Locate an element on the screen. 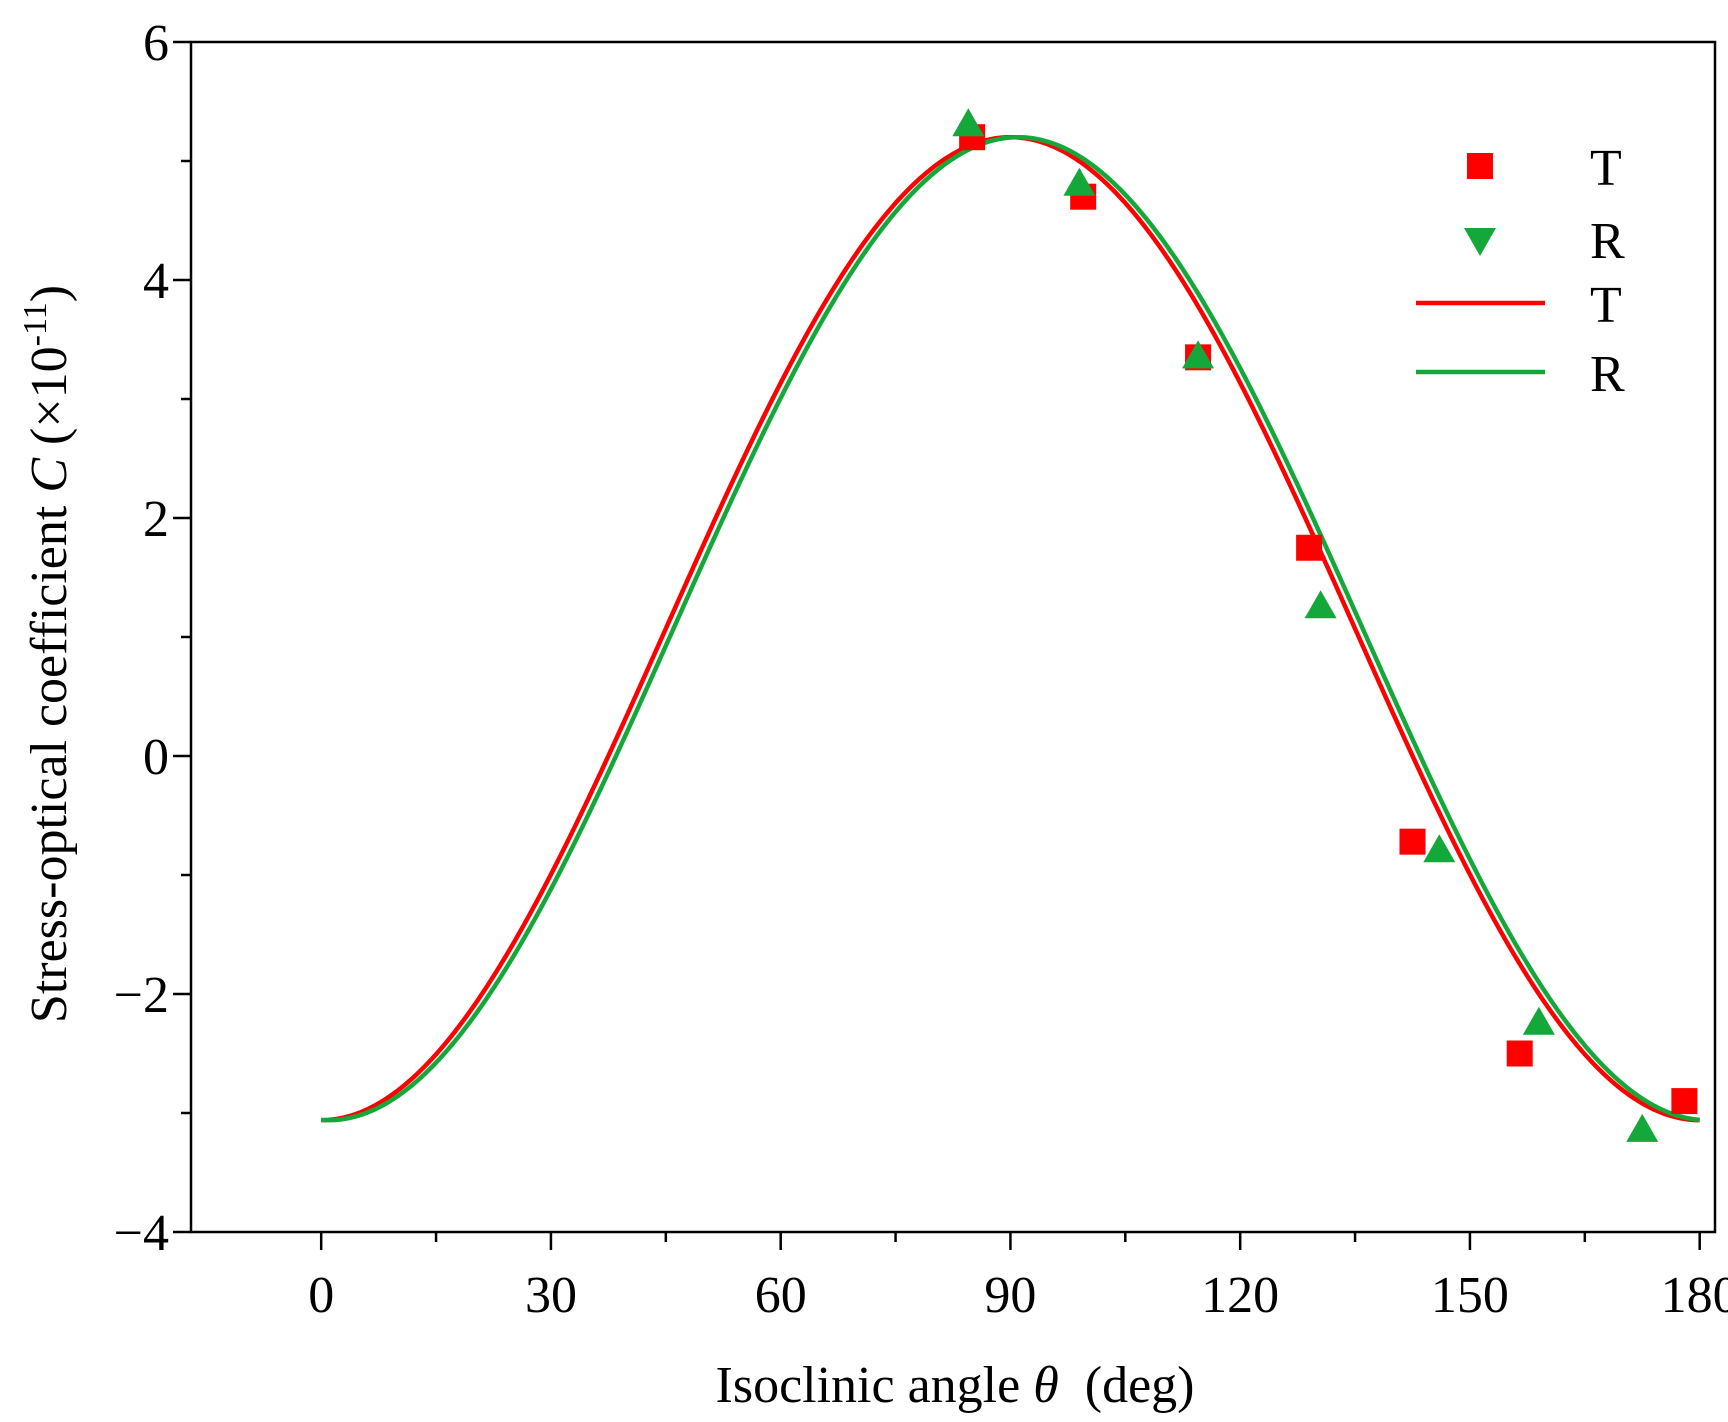  legend-marker-square is located at coordinates (1480, 166).